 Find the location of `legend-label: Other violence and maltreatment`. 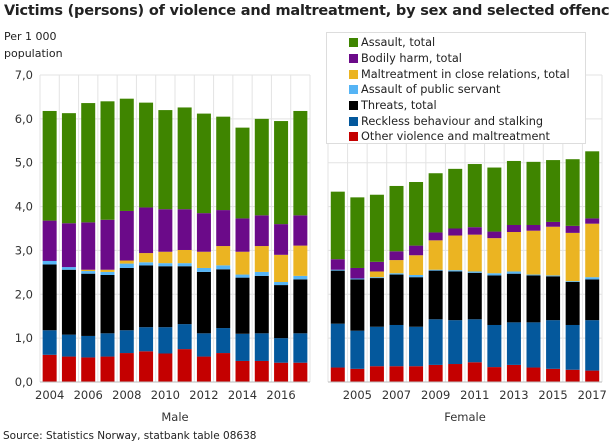

legend-label: Other violence and maltreatment is located at coordinates (455, 137).